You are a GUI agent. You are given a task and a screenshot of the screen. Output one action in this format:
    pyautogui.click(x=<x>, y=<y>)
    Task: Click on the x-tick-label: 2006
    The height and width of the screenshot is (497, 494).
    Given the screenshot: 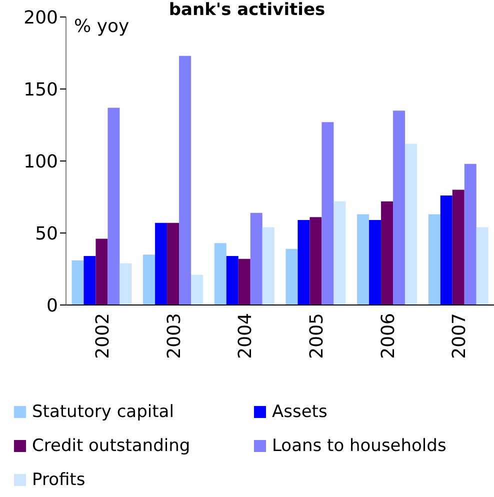 What is the action you would take?
    pyautogui.click(x=388, y=336)
    